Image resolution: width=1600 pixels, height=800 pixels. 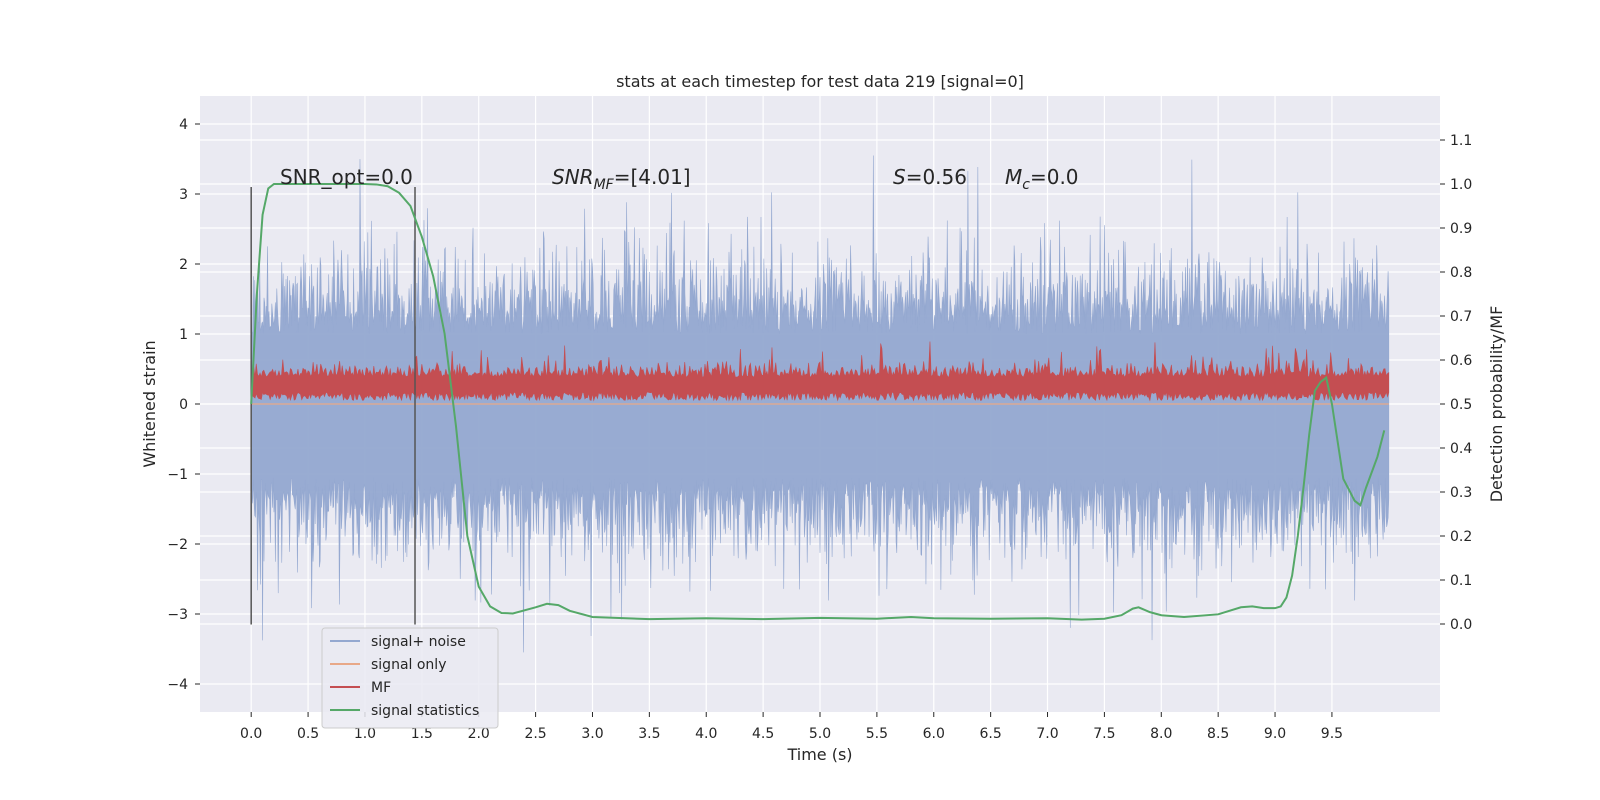 I want to click on x-axis-label: Time (s), so click(x=819, y=754).